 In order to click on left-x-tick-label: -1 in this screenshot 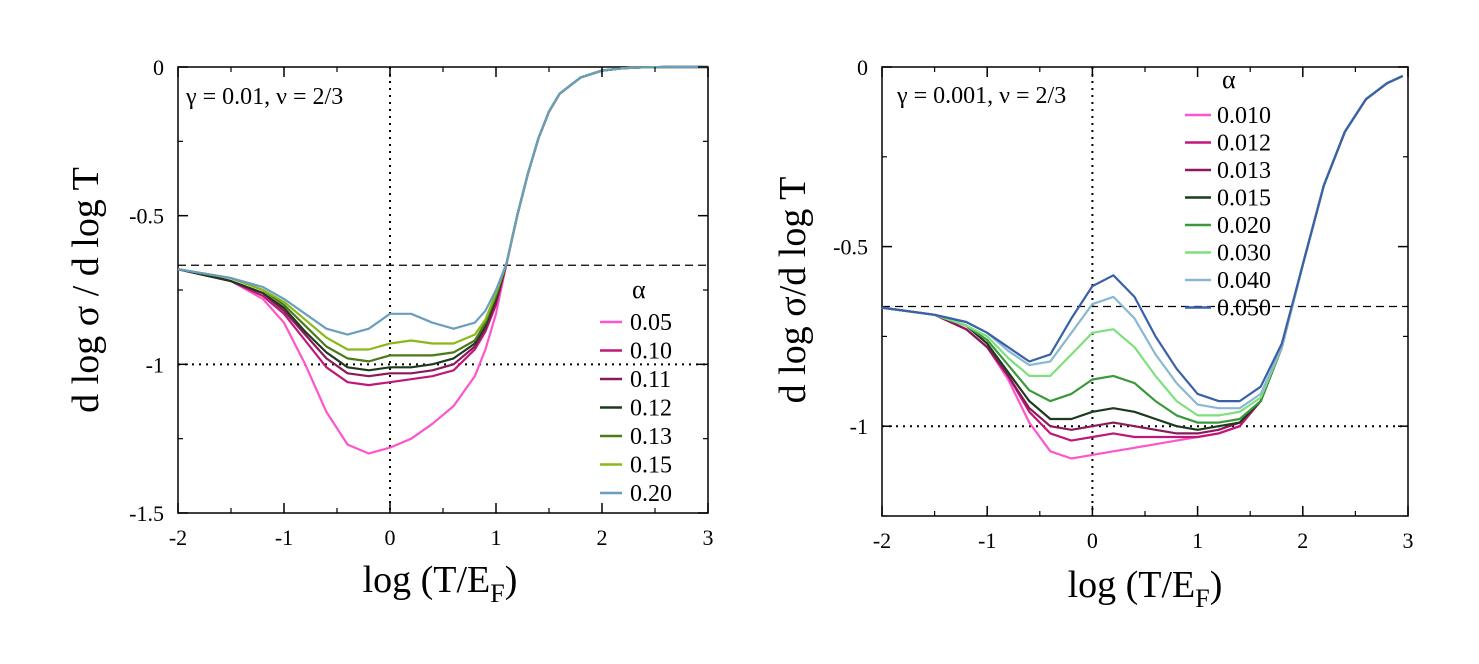, I will do `click(284, 537)`.